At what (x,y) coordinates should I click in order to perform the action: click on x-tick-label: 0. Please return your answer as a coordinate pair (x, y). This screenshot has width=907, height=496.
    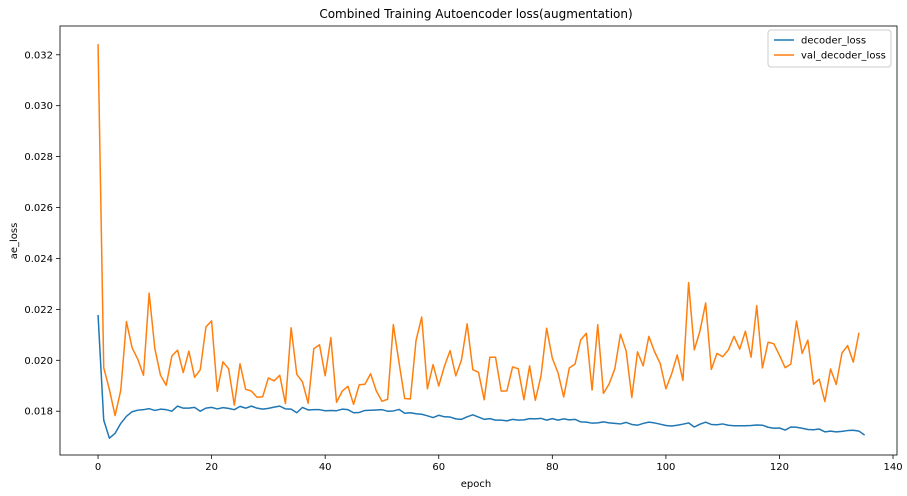
    Looking at the image, I should click on (98, 467).